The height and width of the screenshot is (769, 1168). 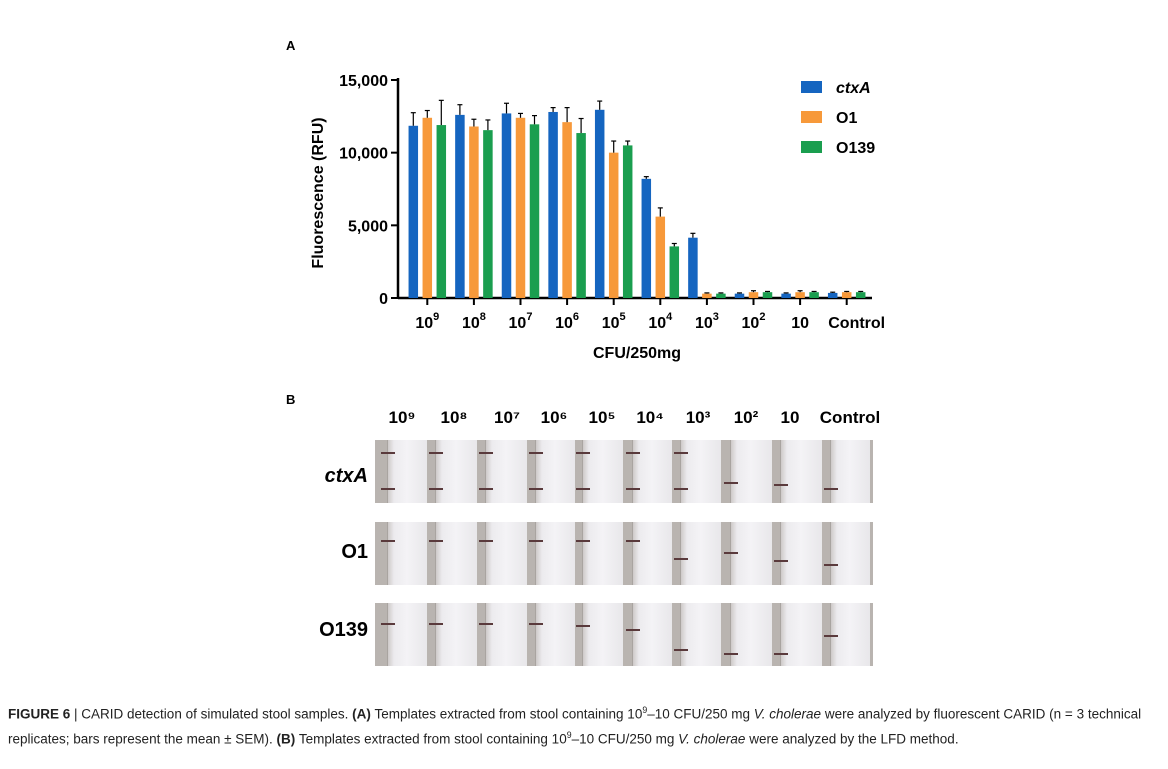 I want to click on legend-label-ctxa: ctxA, so click(x=853, y=88).